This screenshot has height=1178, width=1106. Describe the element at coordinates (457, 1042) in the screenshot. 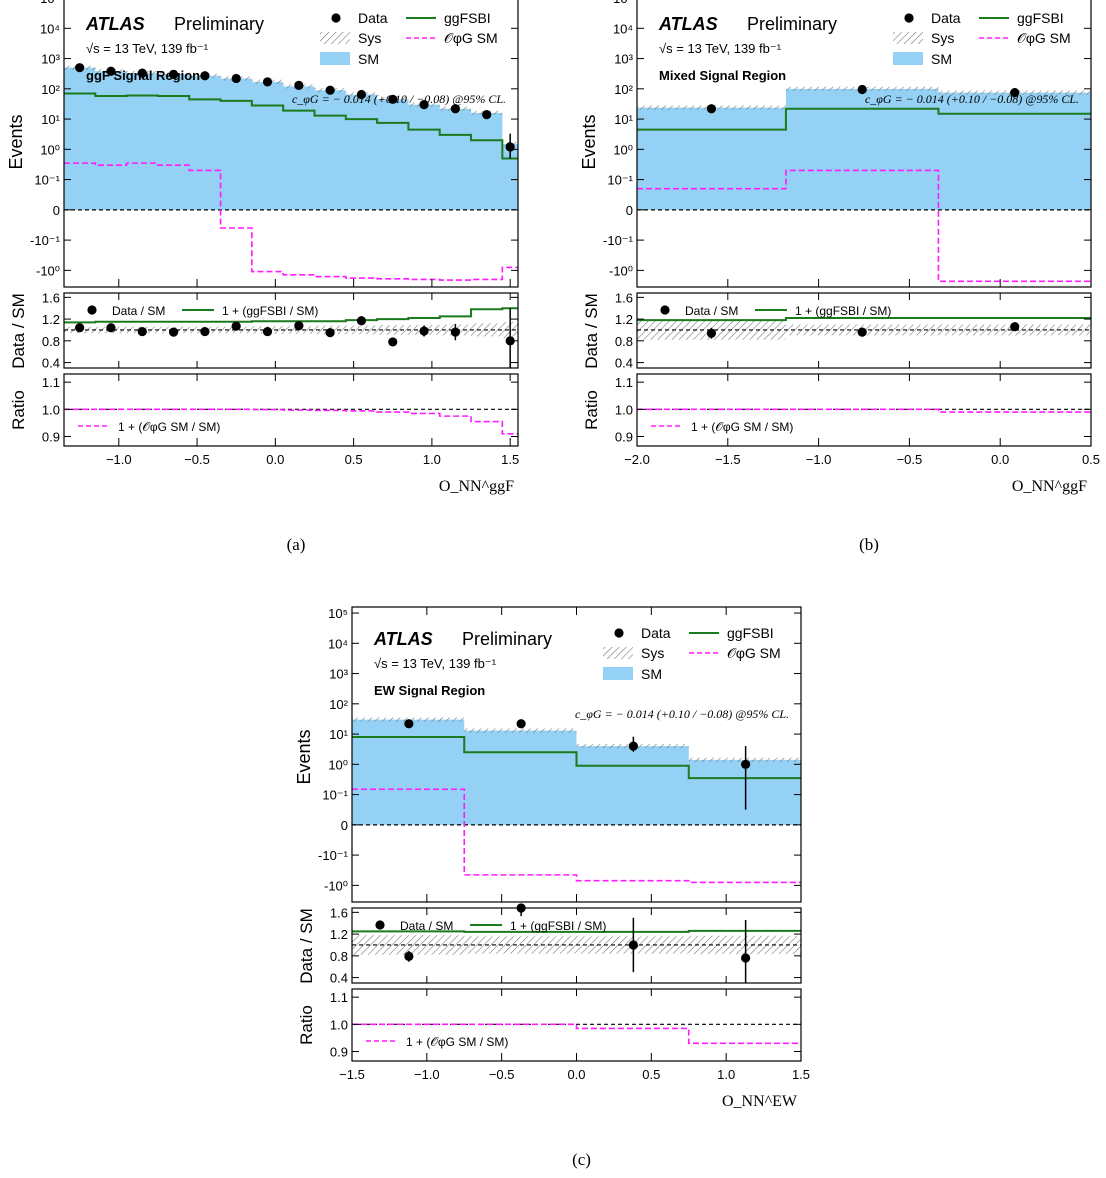

I see `legend-opg-ratio-label: 1 + (𝒪φG SM / SM)` at that location.